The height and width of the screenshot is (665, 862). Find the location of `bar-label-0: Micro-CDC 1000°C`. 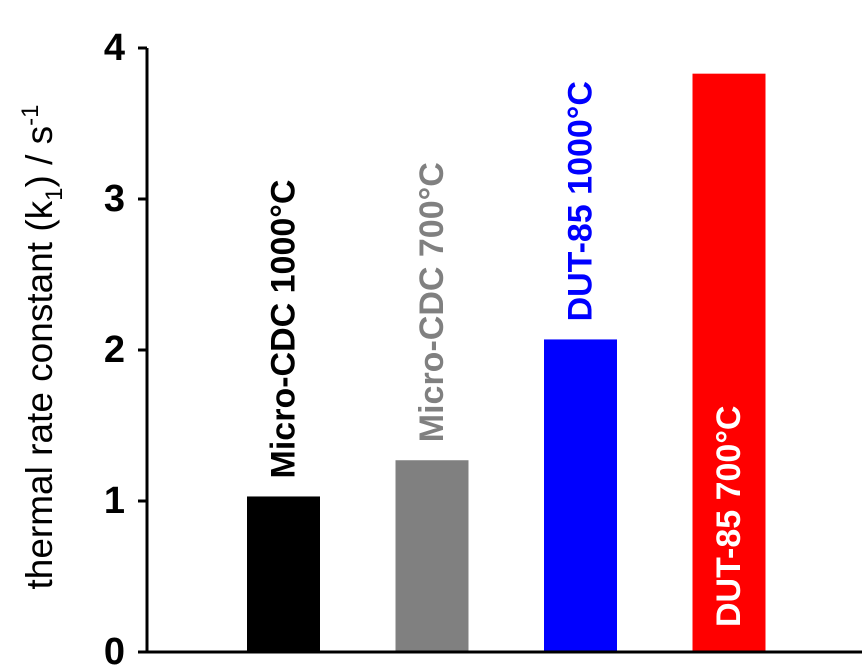

bar-label-0: Micro-CDC 1000°C is located at coordinates (284, 329).